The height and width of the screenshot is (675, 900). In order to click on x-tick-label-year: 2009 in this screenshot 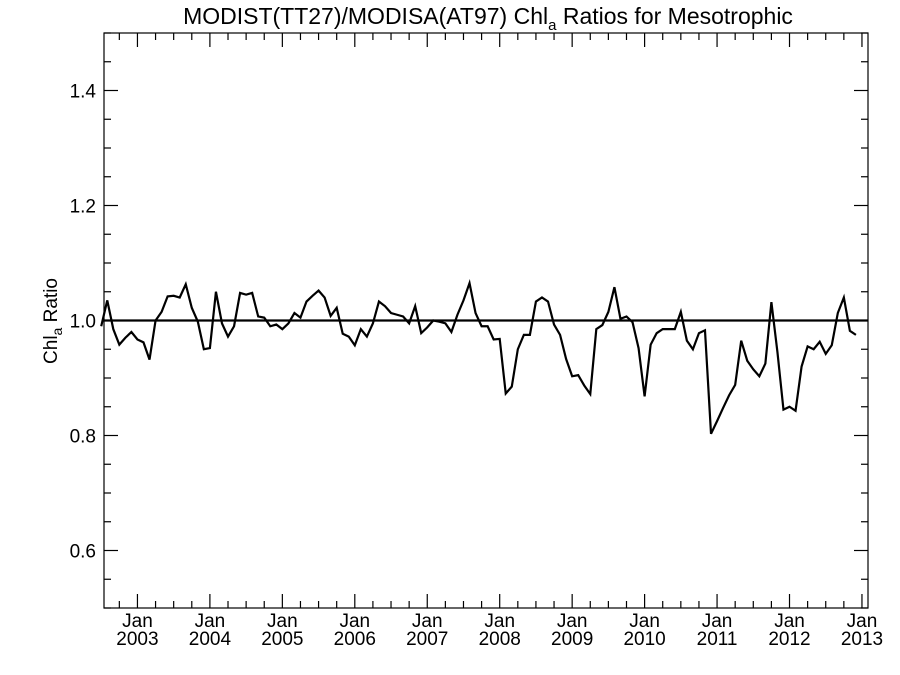, I will do `click(572, 639)`.